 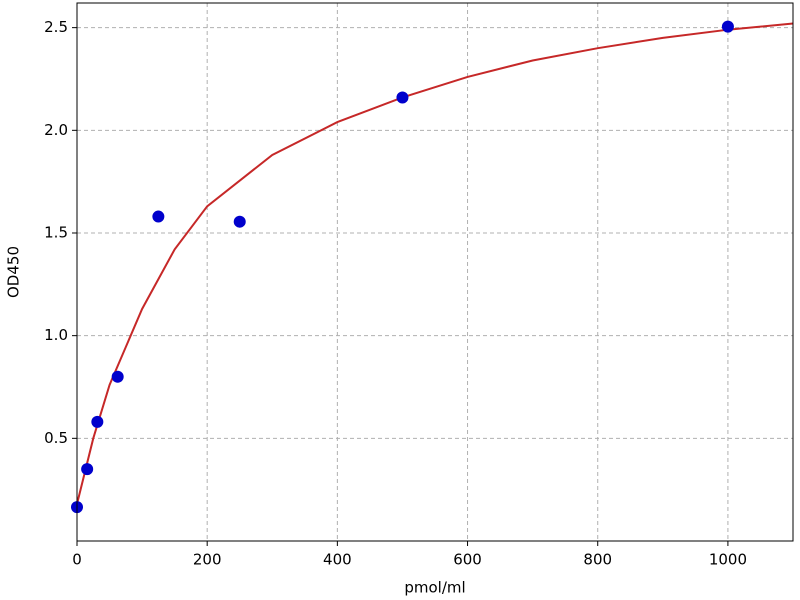 What do you see at coordinates (597, 560) in the screenshot?
I see `x-tick-label: 800` at bounding box center [597, 560].